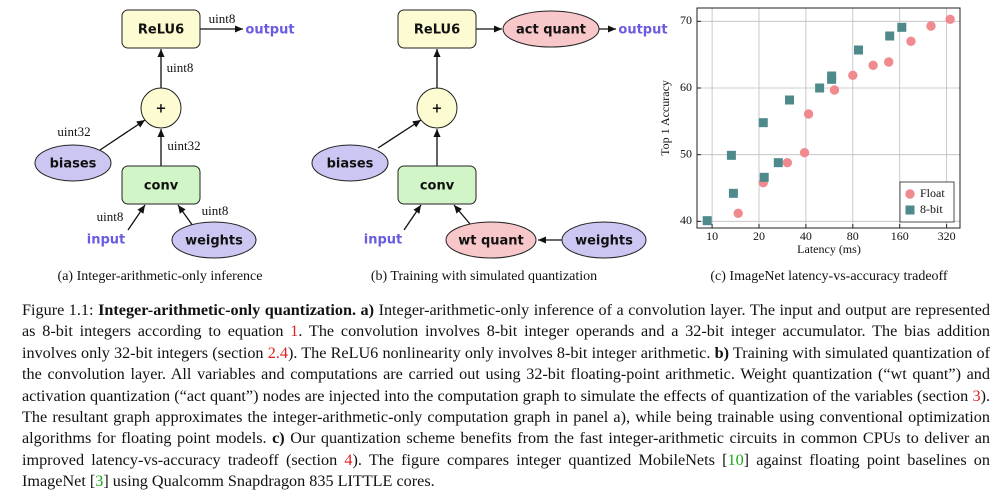 The image size is (1000, 499). What do you see at coordinates (484, 276) in the screenshot?
I see `subcaption: (b) Training with simulated quantization` at bounding box center [484, 276].